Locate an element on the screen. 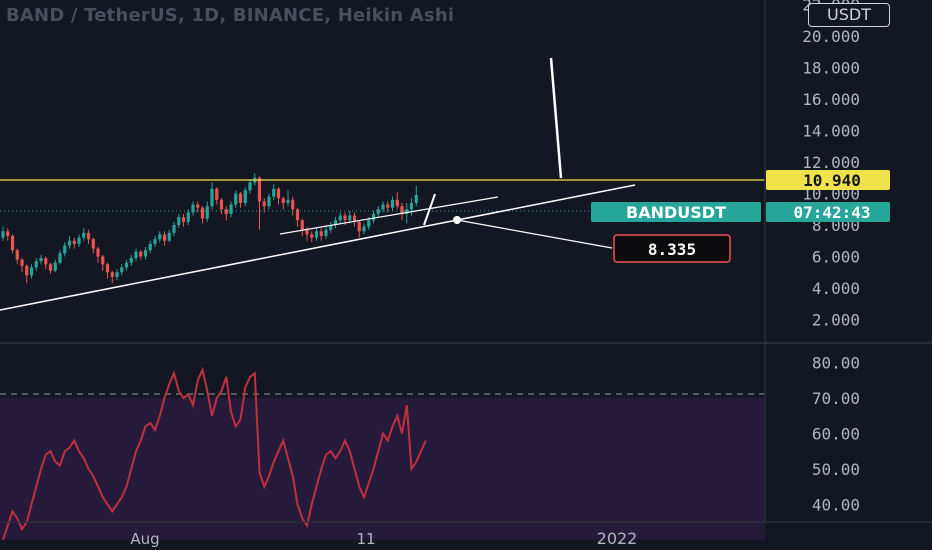  rsi-axis: 80.00 70.00 60.00 50.00 40.00 is located at coordinates (836, 434).